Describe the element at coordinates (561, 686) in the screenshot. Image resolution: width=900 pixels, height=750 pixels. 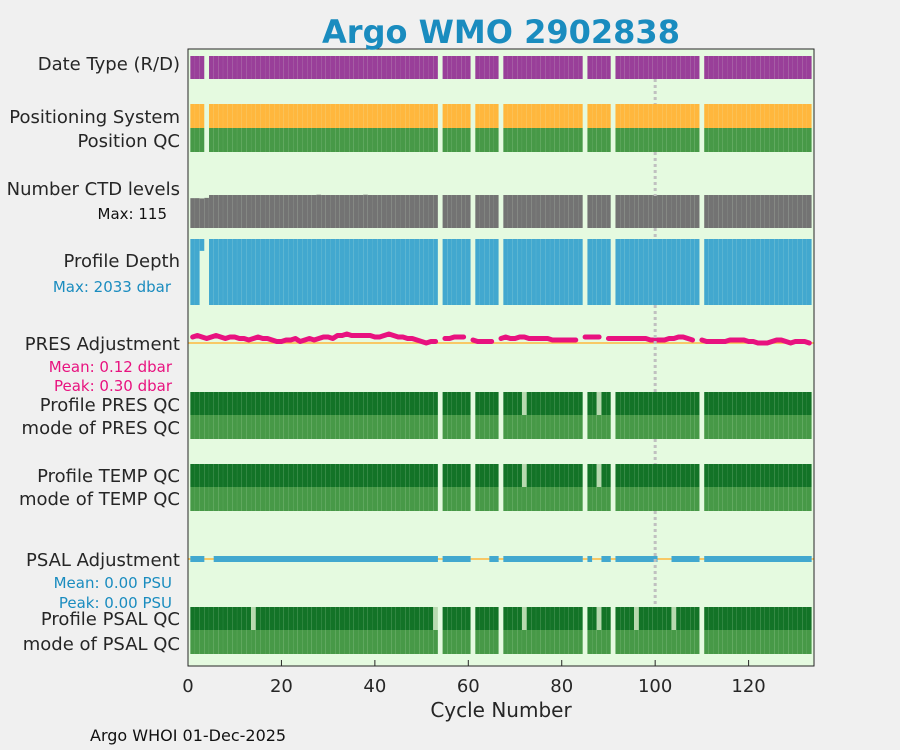
I see `x-tick-label-80: 80` at that location.